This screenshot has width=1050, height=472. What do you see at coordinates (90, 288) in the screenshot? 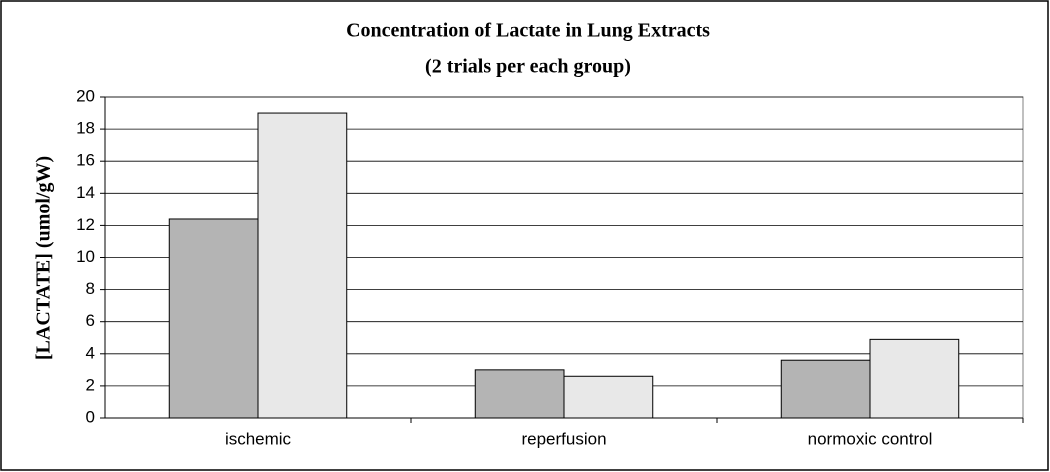
I see `y-tick-label: 8` at bounding box center [90, 288].